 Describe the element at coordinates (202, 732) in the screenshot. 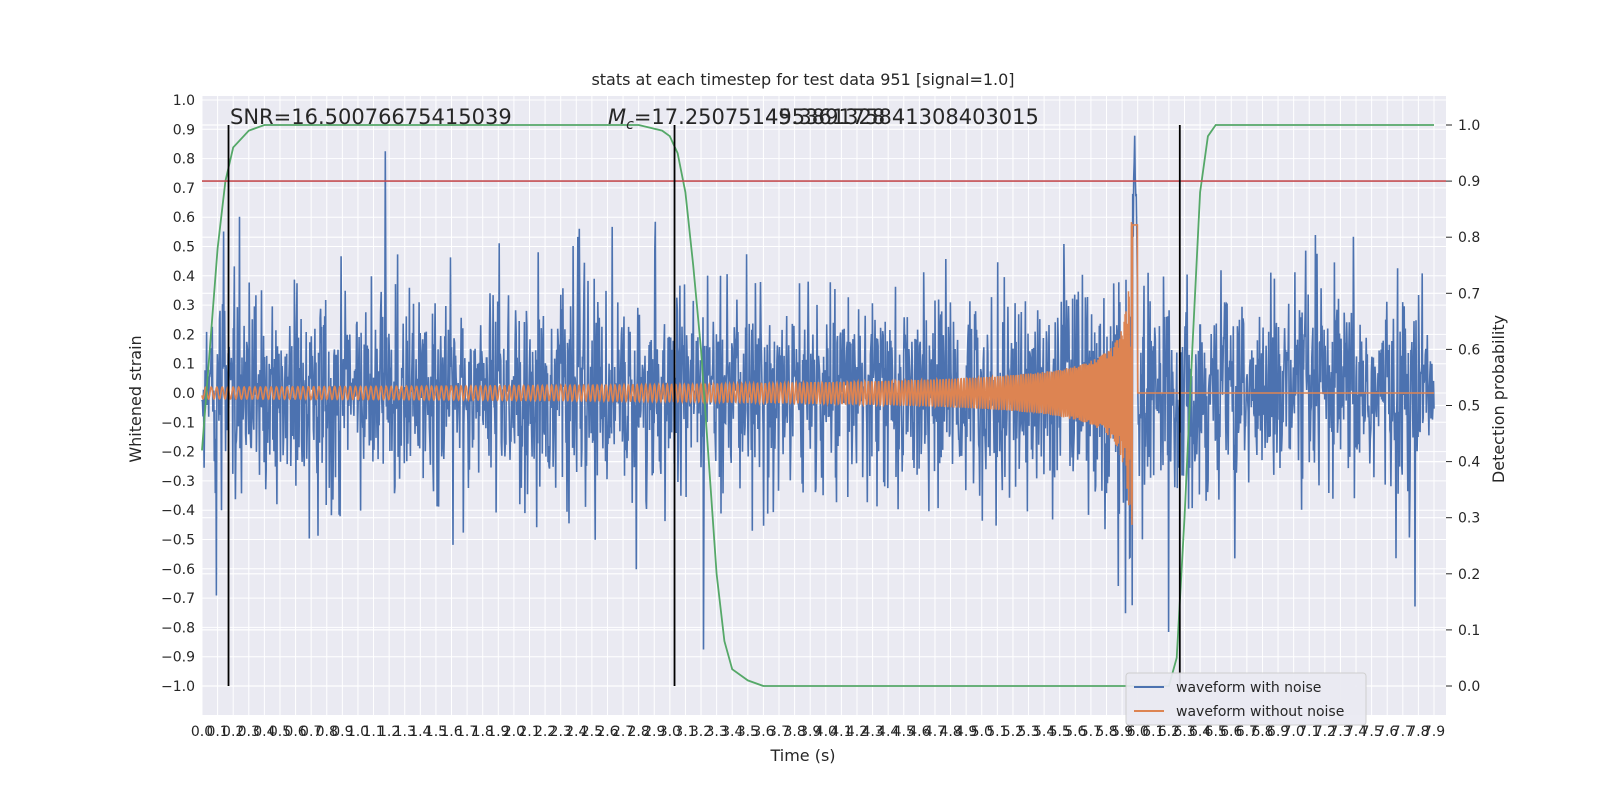

I see `x-tick-label: 0.0` at that location.